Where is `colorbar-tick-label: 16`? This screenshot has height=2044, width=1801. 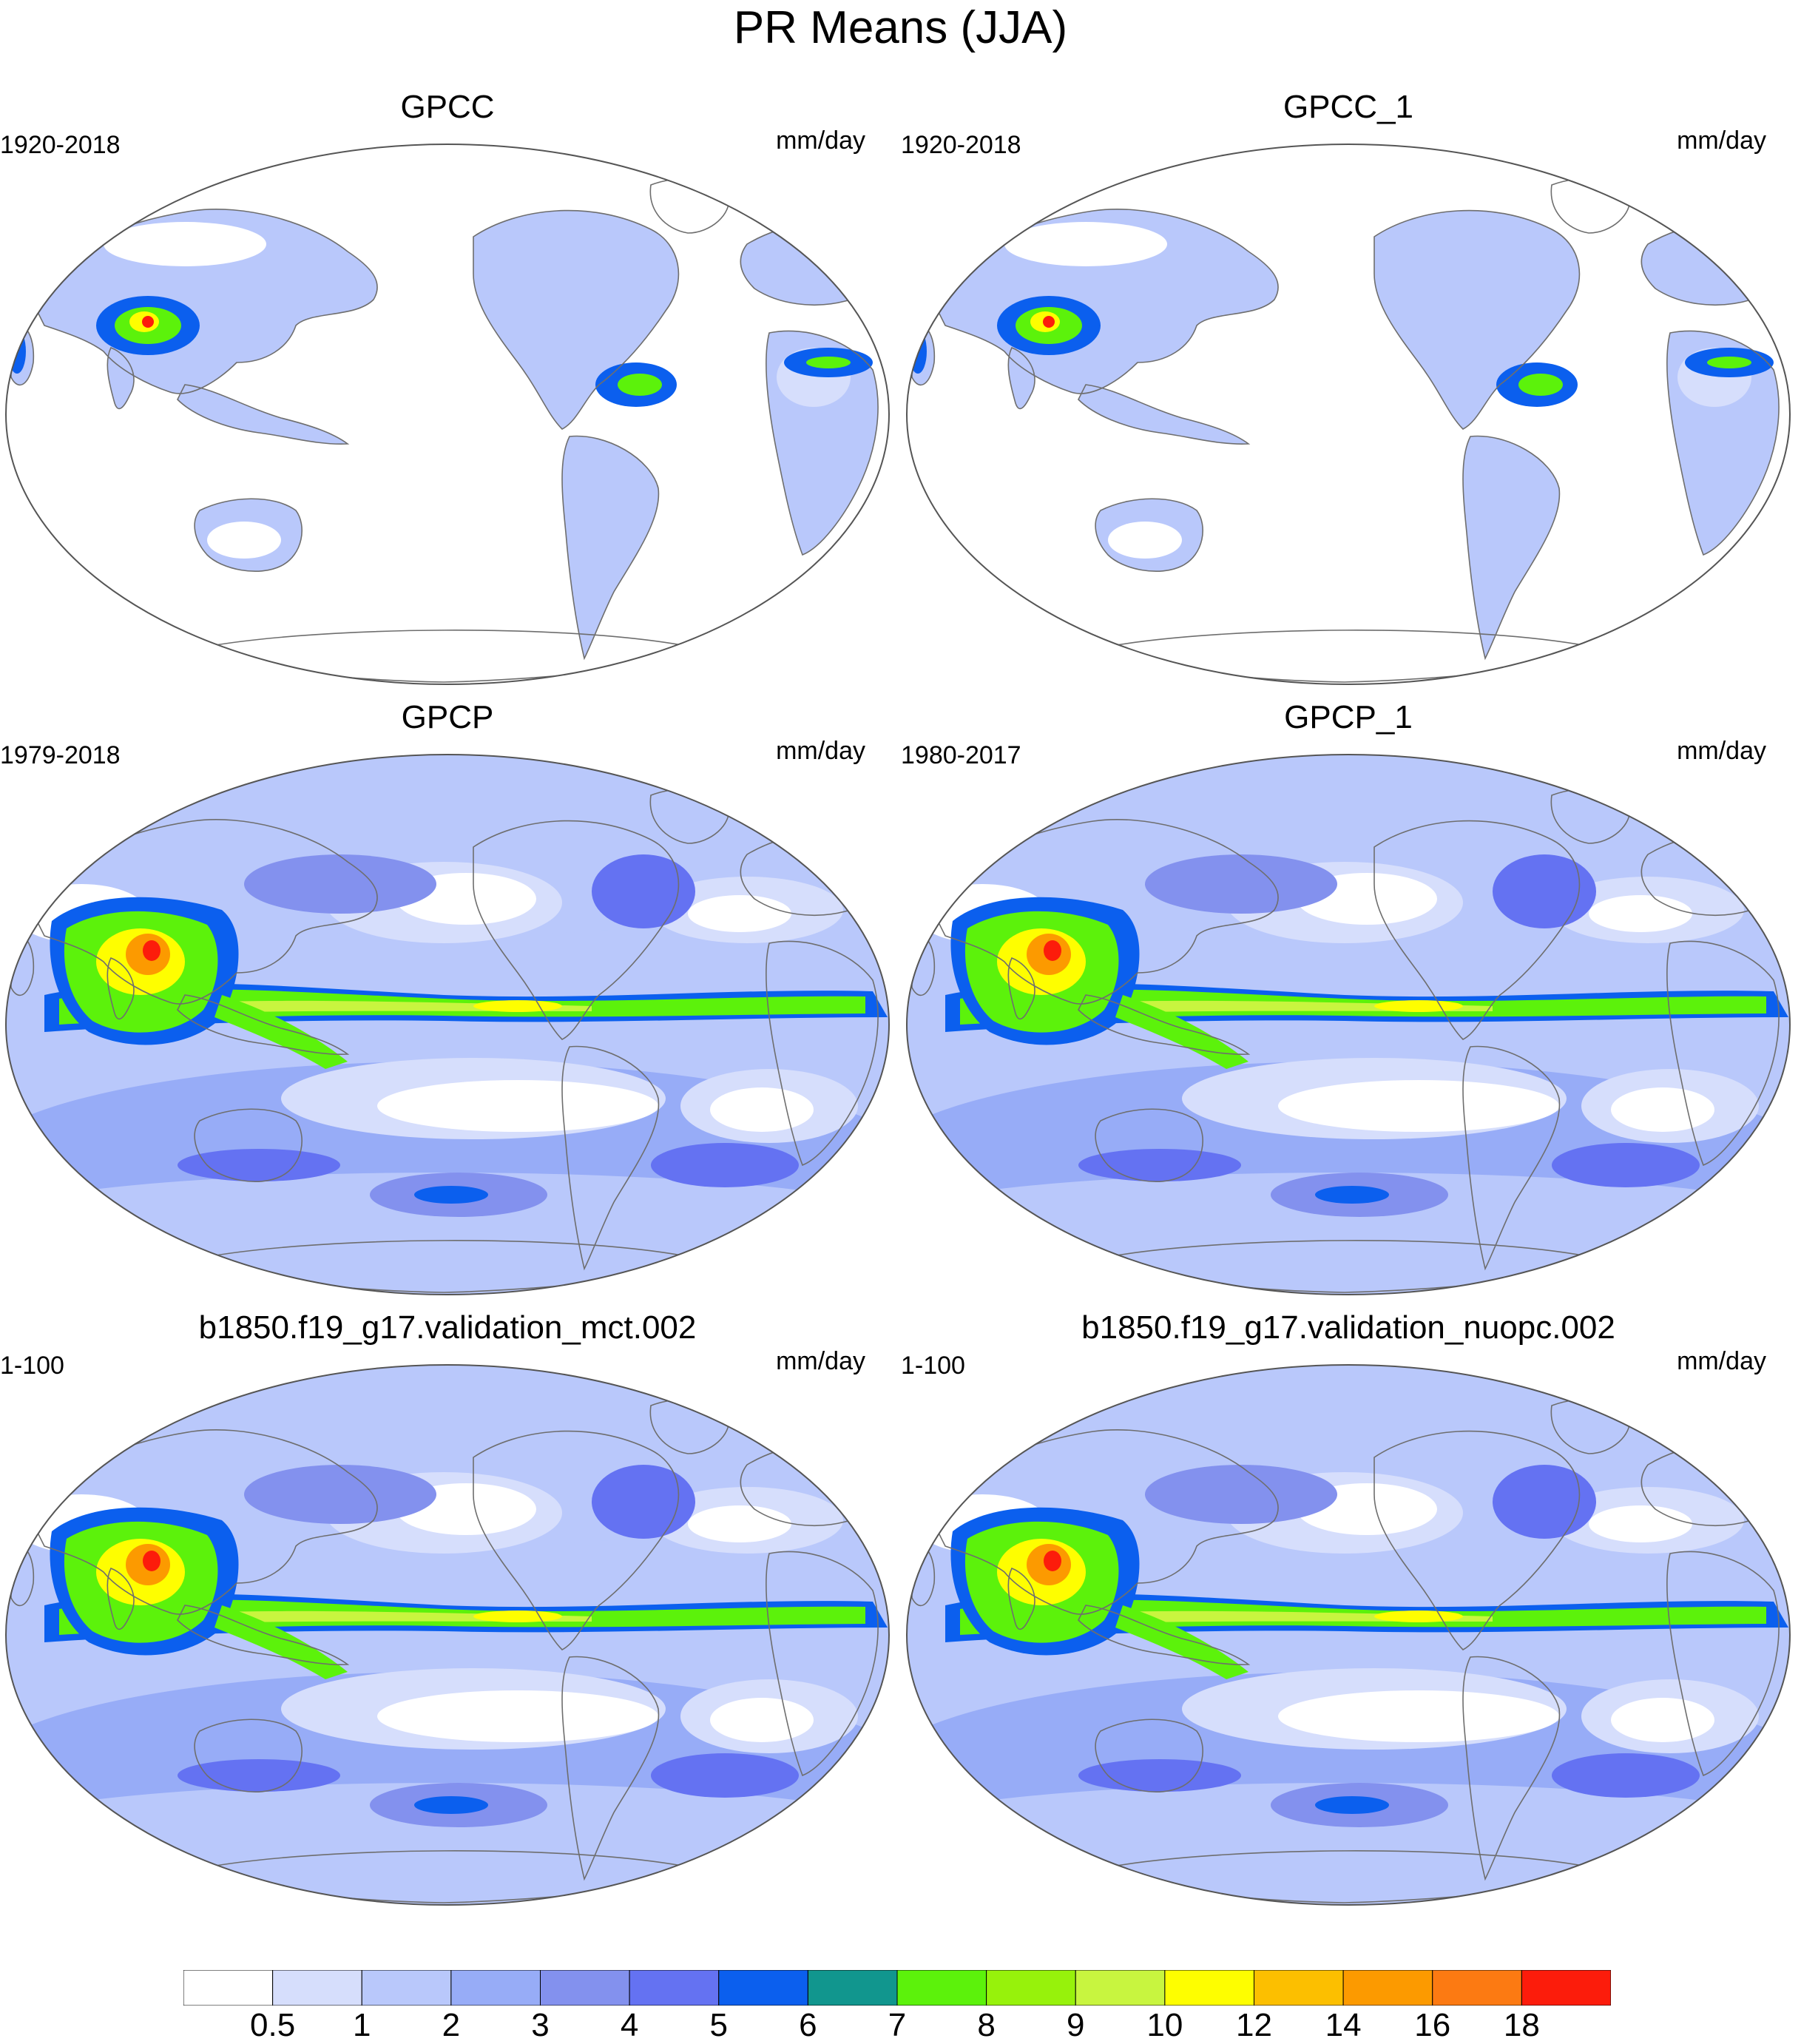
colorbar-tick-label: 16 is located at coordinates (1432, 2025).